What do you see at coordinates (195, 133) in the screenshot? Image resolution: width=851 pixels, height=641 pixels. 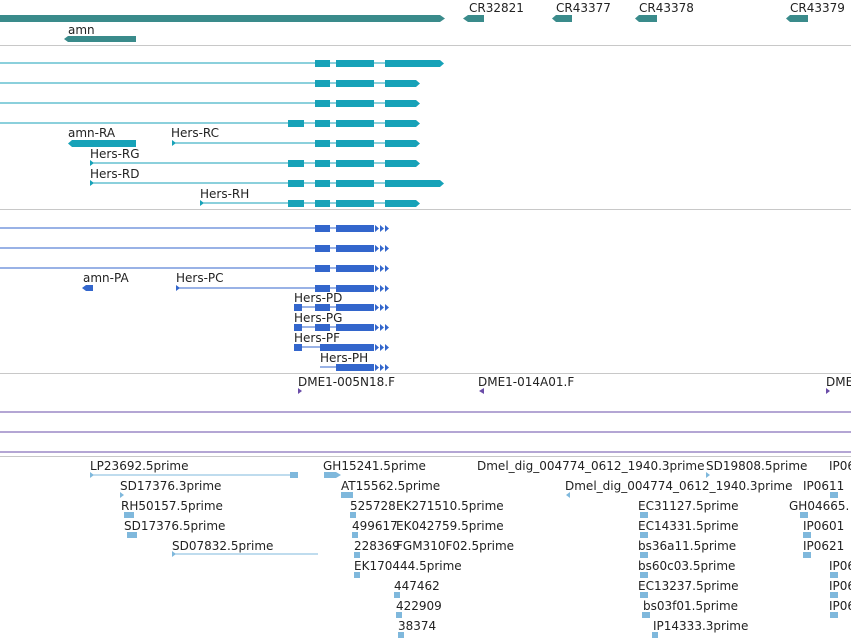 I see `transcript-label-hers-rc: Hers-RC` at bounding box center [195, 133].